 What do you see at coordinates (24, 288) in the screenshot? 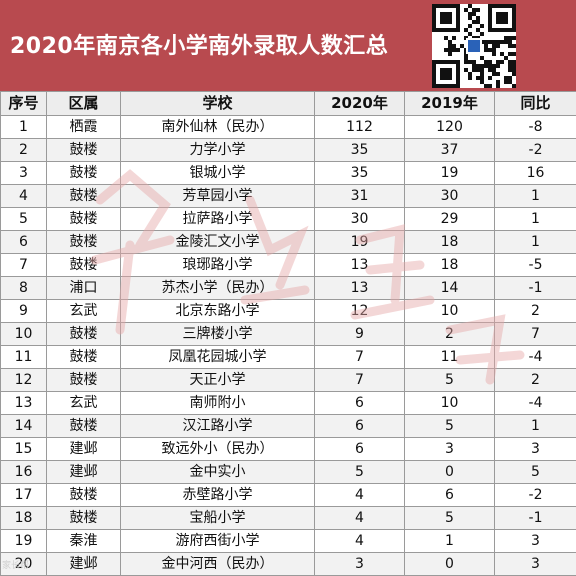
I see `col-index-cell: 8` at bounding box center [24, 288].